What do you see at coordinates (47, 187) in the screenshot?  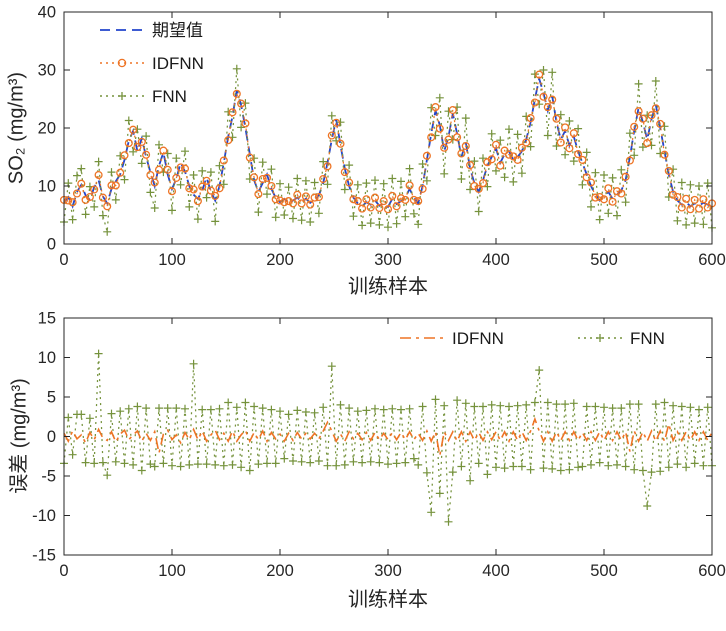 I see `so2-ytick-label: 10` at bounding box center [47, 187].